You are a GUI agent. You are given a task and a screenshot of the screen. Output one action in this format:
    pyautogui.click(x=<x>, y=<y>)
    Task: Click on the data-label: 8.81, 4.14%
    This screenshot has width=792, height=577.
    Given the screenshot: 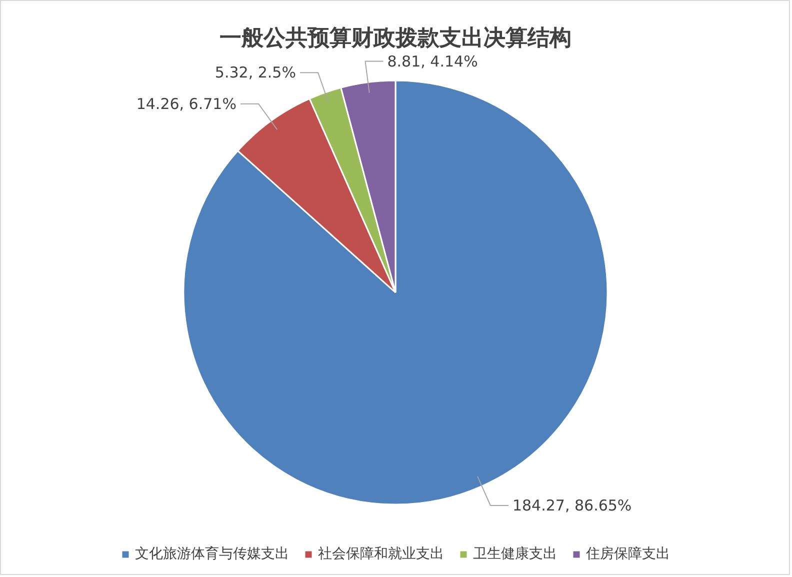 What is the action you would take?
    pyautogui.click(x=432, y=61)
    